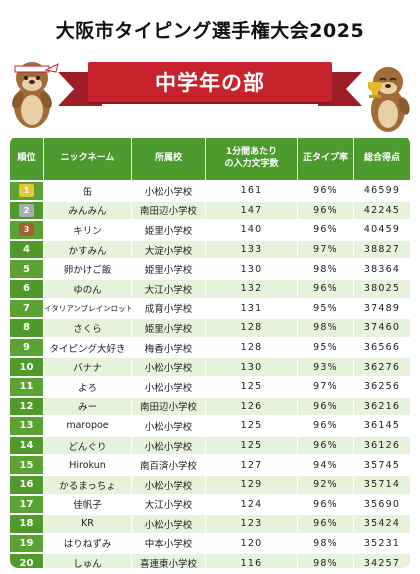 The height and width of the screenshot is (574, 420). What do you see at coordinates (27, 543) in the screenshot?
I see `rank-cell: 19` at bounding box center [27, 543].